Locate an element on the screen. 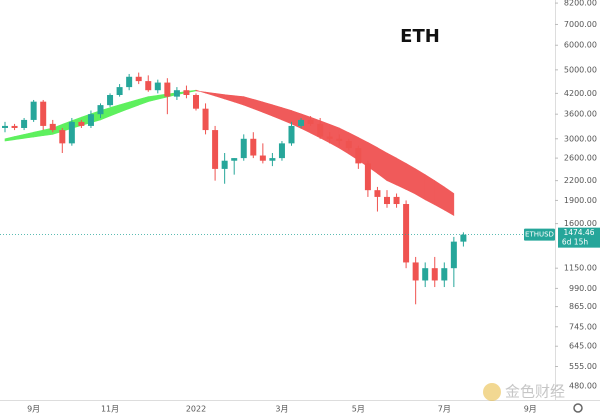 This screenshot has height=414, width=600. y-tick-label: 4200.00 is located at coordinates (580, 93).